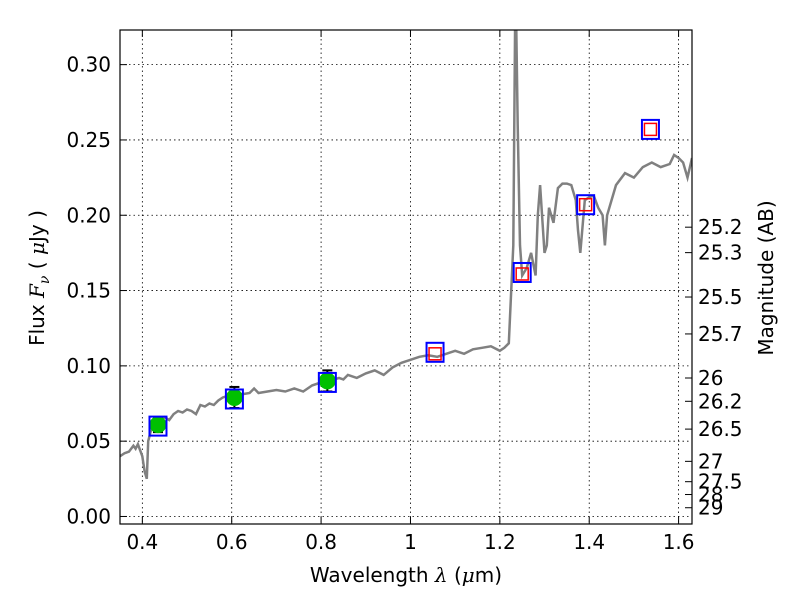 The height and width of the screenshot is (600, 800). I want to click on y2-tick-label: 26, so click(710, 378).